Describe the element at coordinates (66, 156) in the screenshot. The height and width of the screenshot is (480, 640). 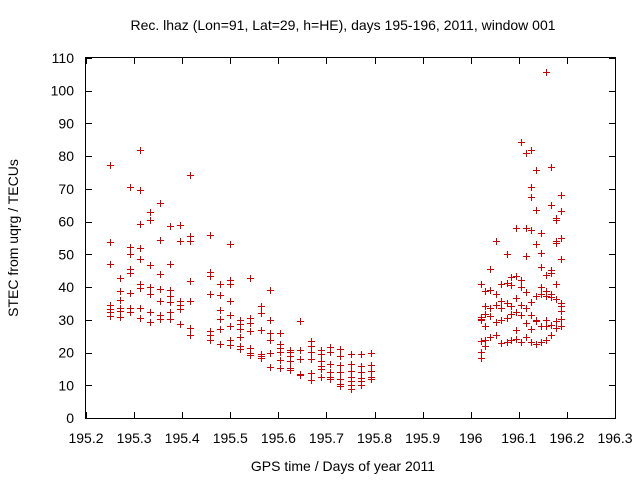
I see `y-tick-label: 80` at that location.